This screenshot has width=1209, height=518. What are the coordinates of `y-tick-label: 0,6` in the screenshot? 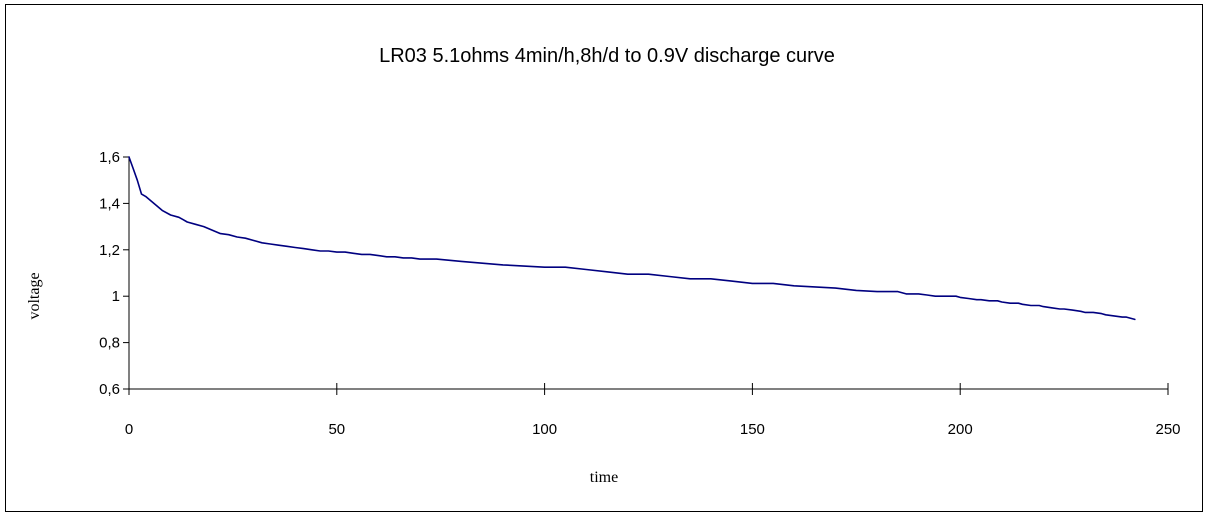 It's located at (109, 389).